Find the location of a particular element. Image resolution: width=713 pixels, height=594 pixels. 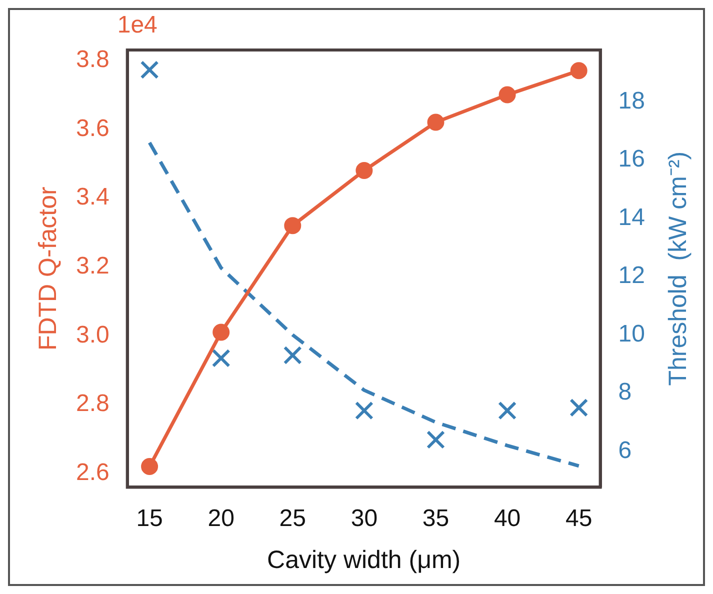

y2-tick-label: 14 is located at coordinates (632, 217).